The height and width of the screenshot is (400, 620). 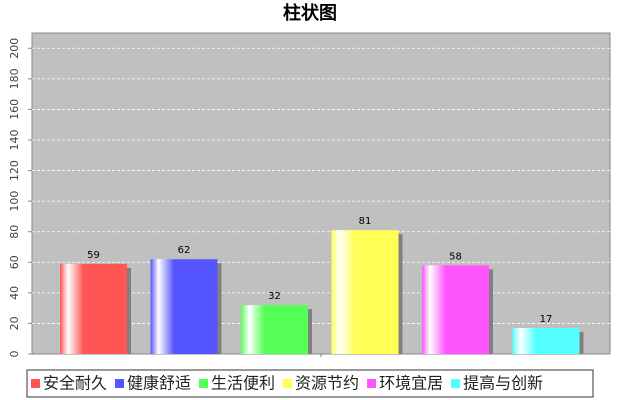 What do you see at coordinates (503, 383) in the screenshot?
I see `legend-label: 提高与创新` at bounding box center [503, 383].